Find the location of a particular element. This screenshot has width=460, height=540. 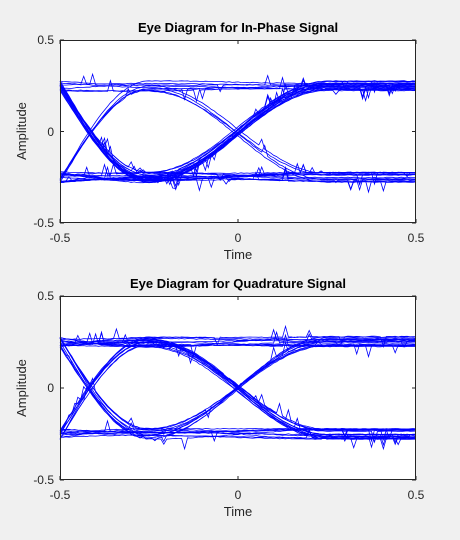

x-tick-label-mid-in-phase: 0 is located at coordinates (238, 238).